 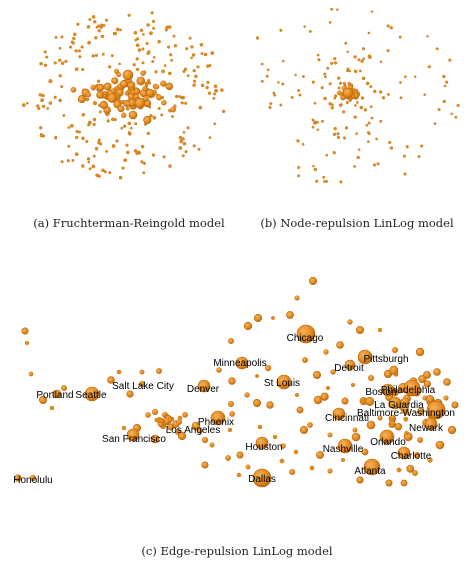 What do you see at coordinates (388, 442) in the screenshot?
I see `label-orlando: Orlando` at bounding box center [388, 442].